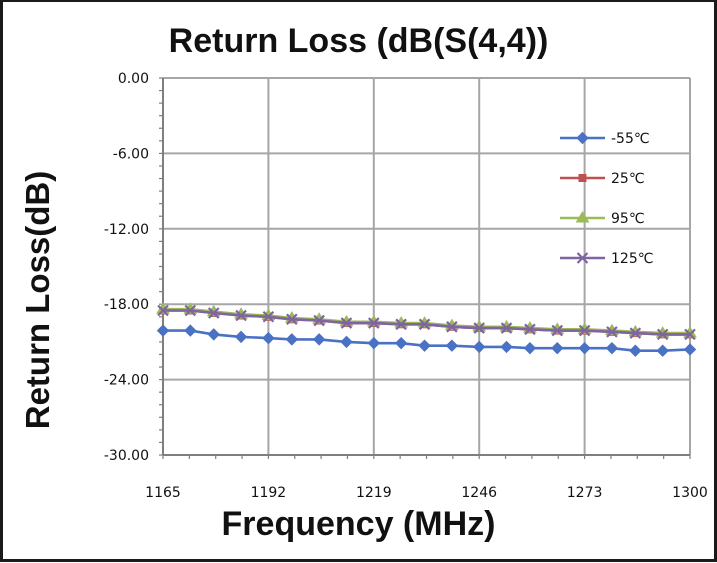  What do you see at coordinates (126, 230) in the screenshot?
I see `y-tick-label: -12.00` at bounding box center [126, 230].